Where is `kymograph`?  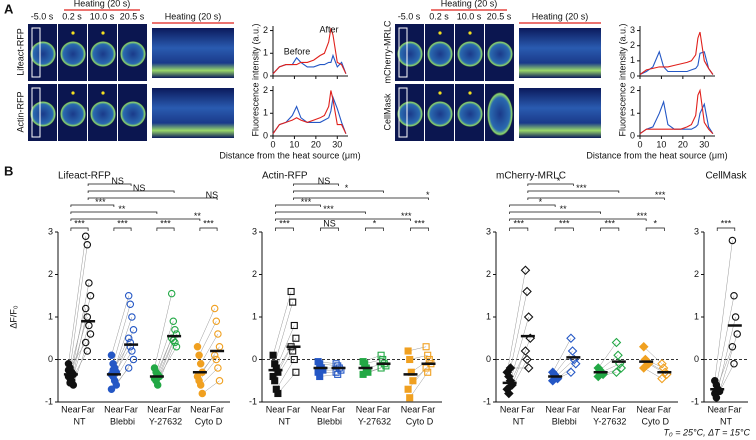 kymograph is located at coordinates (193, 53).